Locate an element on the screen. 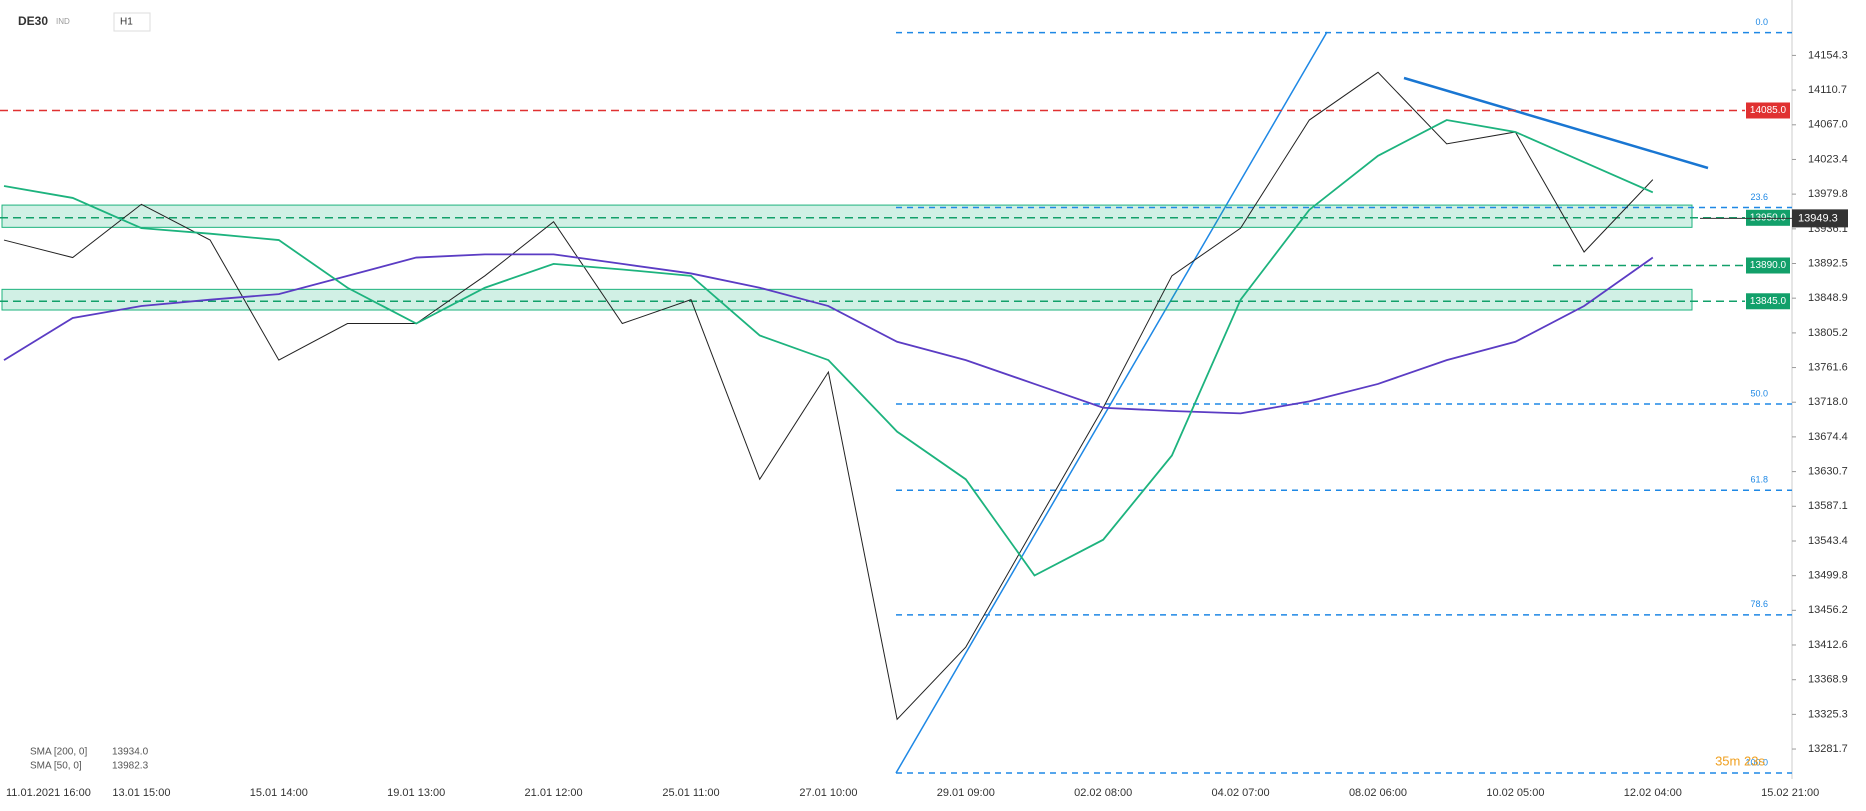 This screenshot has height=811, width=1866. legend-name: SMA [50, 0] is located at coordinates (56, 766).